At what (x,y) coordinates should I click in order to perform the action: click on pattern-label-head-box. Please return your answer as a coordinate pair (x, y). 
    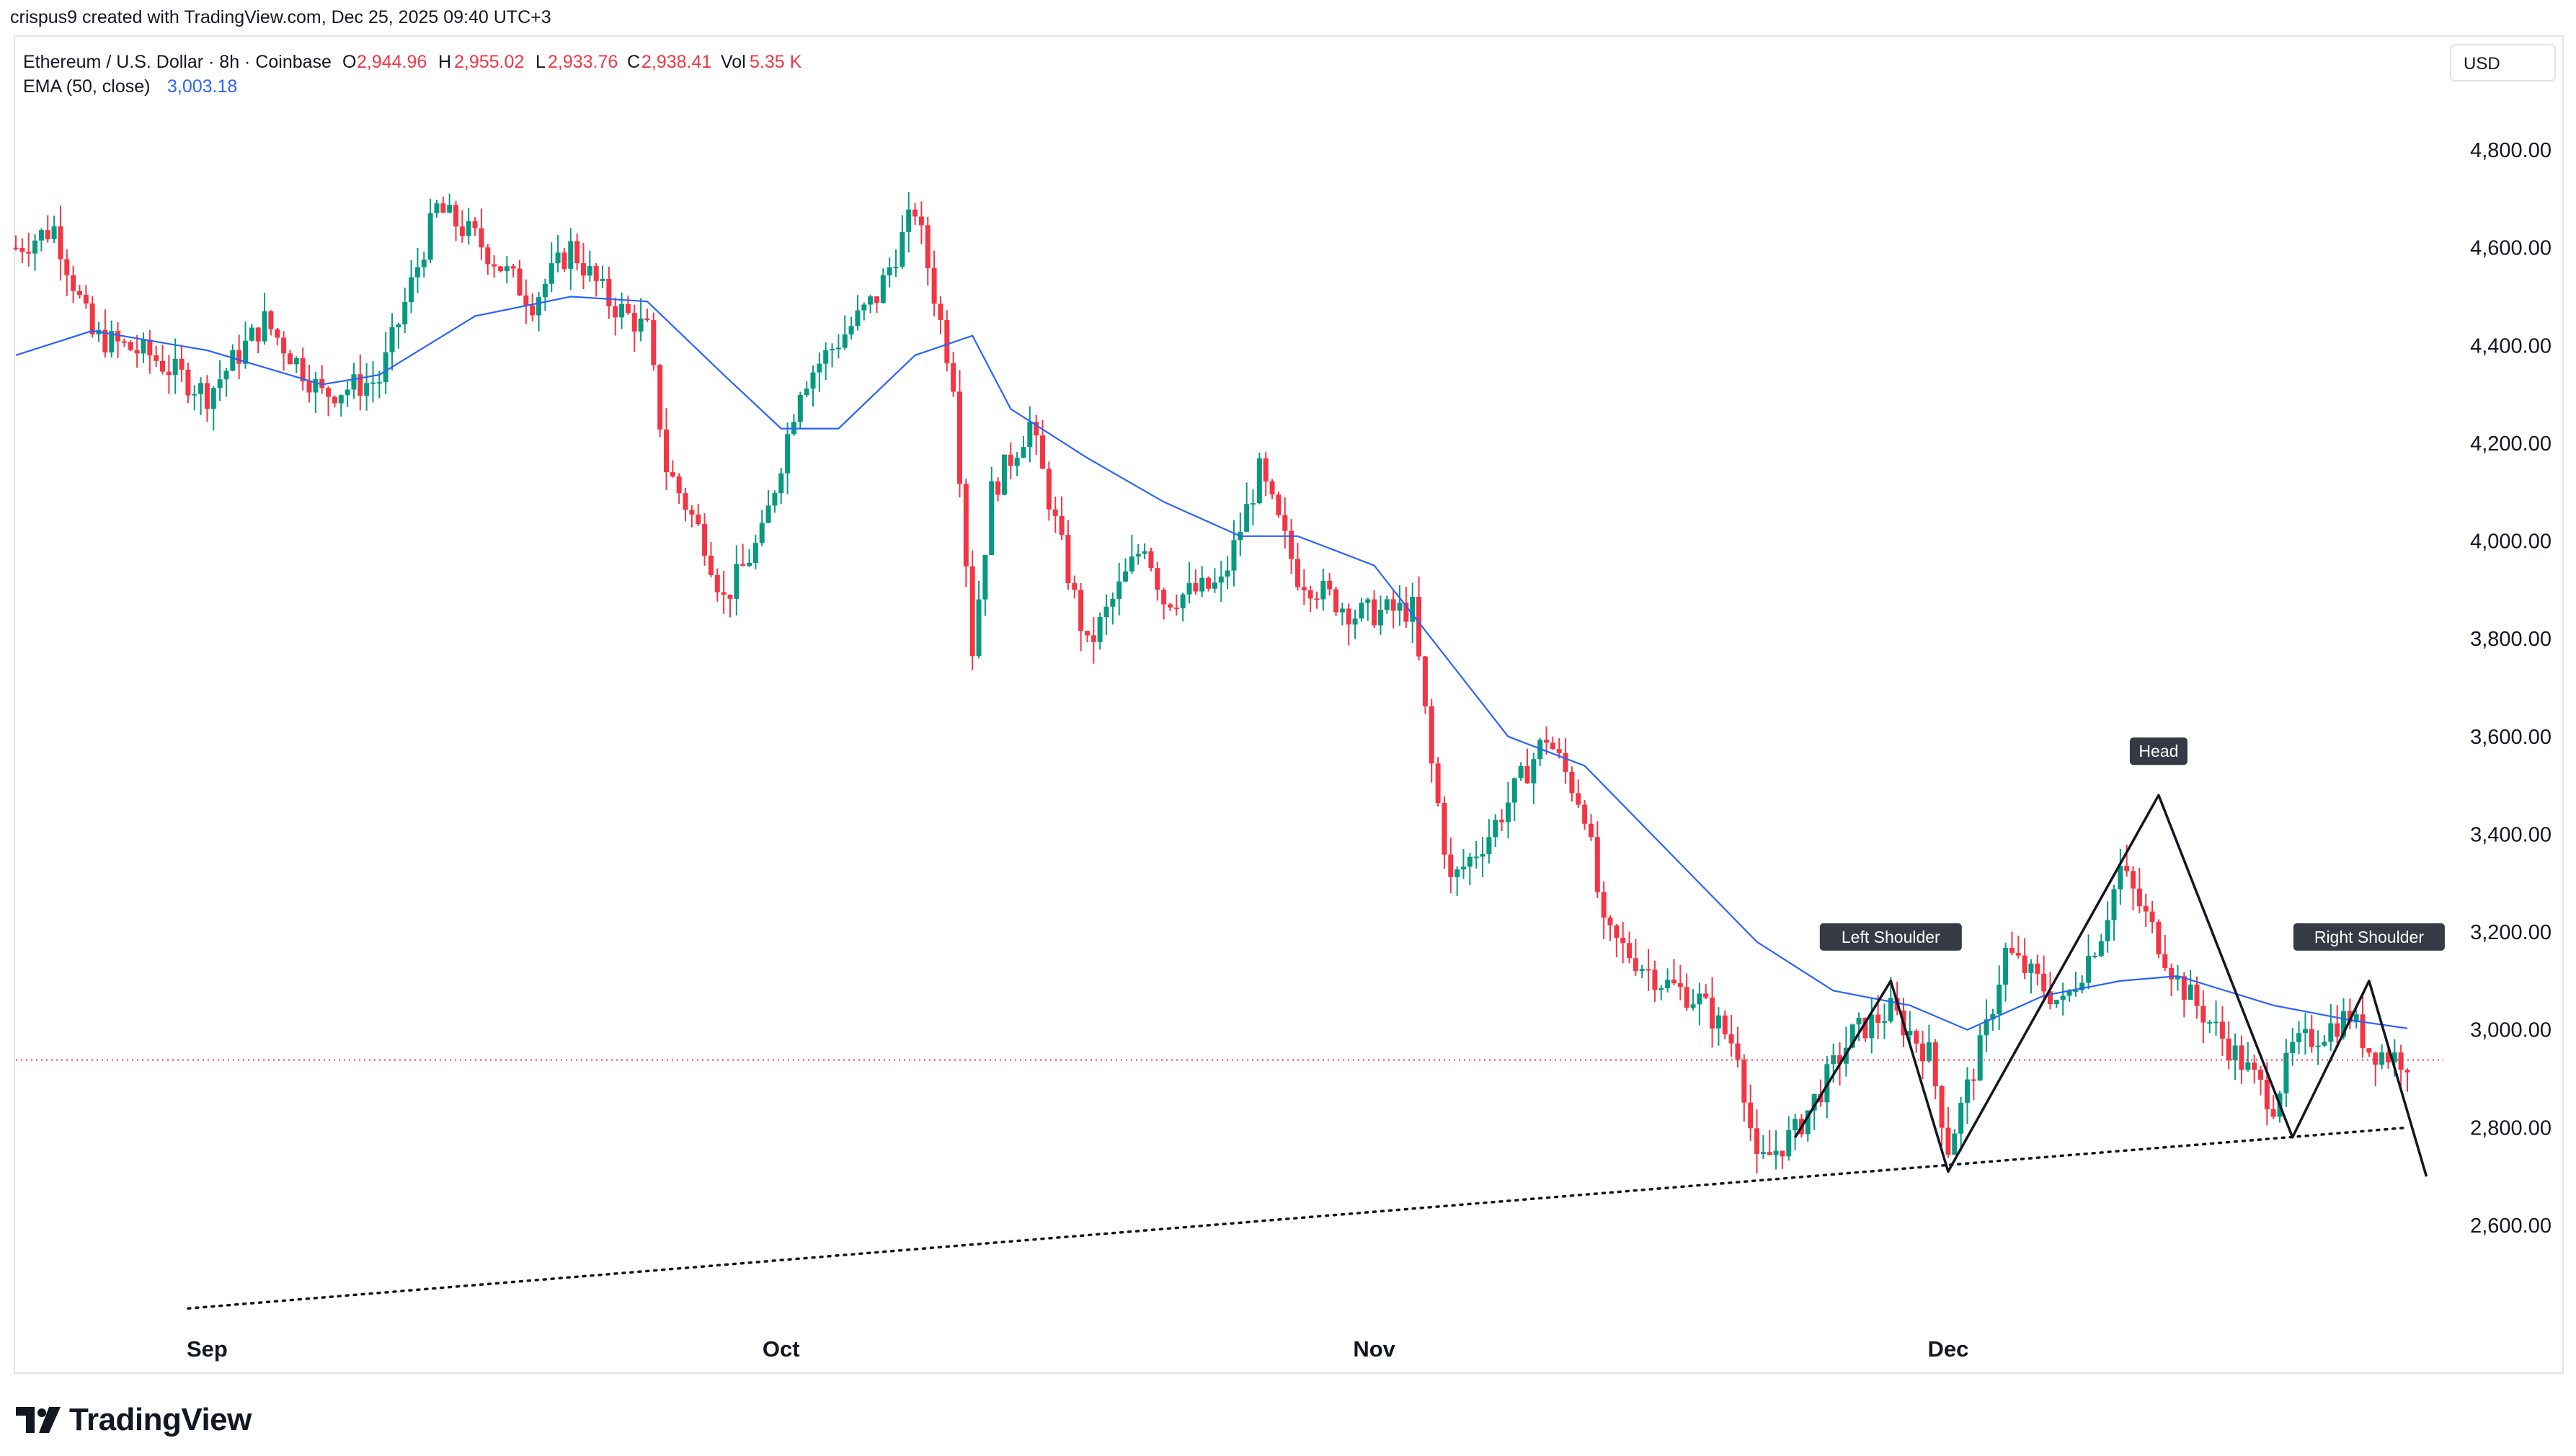
    Looking at the image, I should click on (2158, 751).